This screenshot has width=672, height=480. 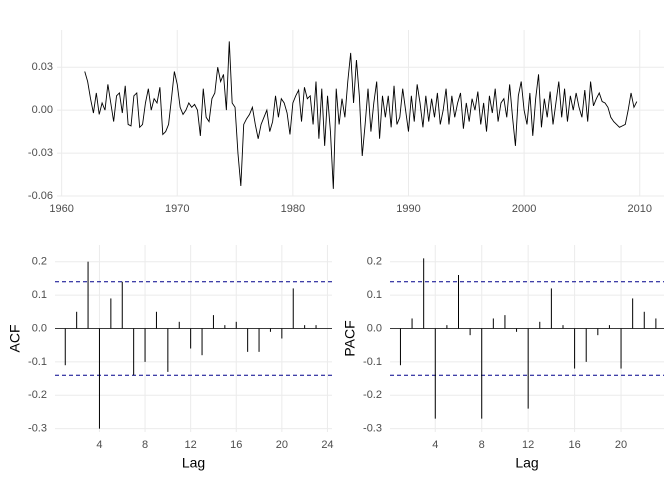 What do you see at coordinates (639, 209) in the screenshot?
I see `x-tick-label: 2010` at bounding box center [639, 209].